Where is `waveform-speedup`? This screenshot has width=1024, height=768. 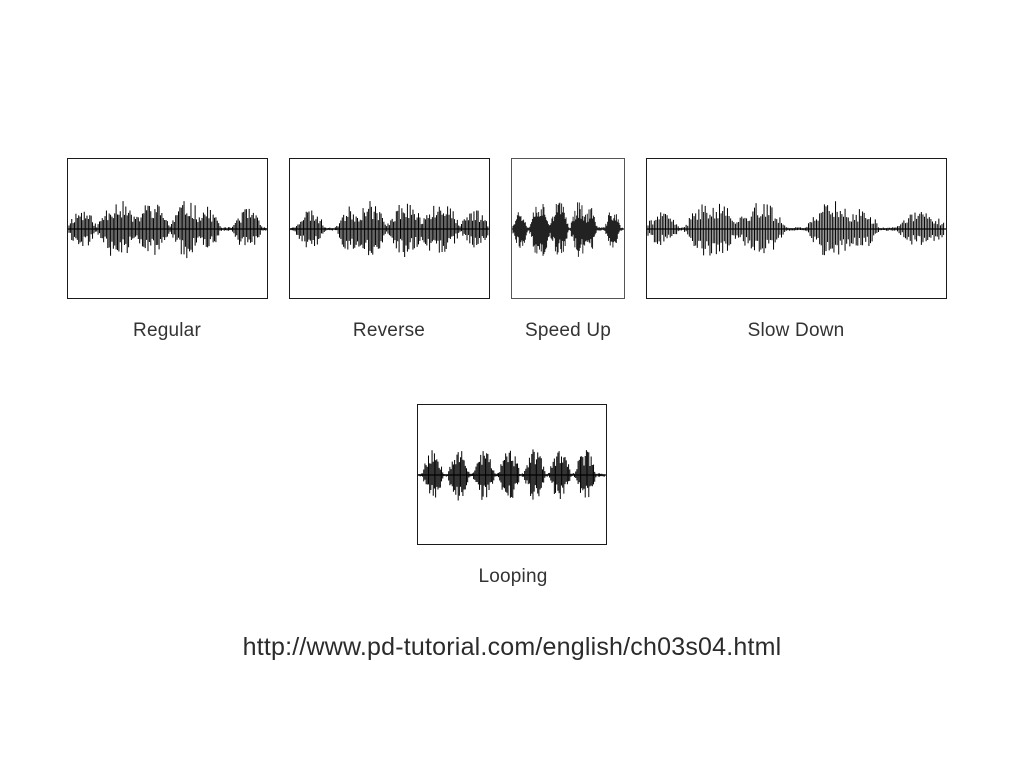
waveform-speedup is located at coordinates (568, 229).